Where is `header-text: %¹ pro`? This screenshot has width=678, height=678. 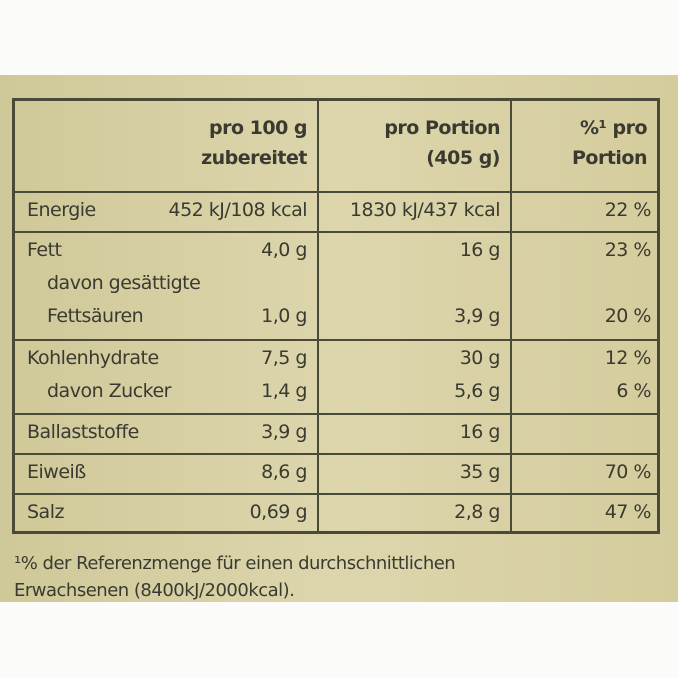 header-text: %¹ pro is located at coordinates (614, 128).